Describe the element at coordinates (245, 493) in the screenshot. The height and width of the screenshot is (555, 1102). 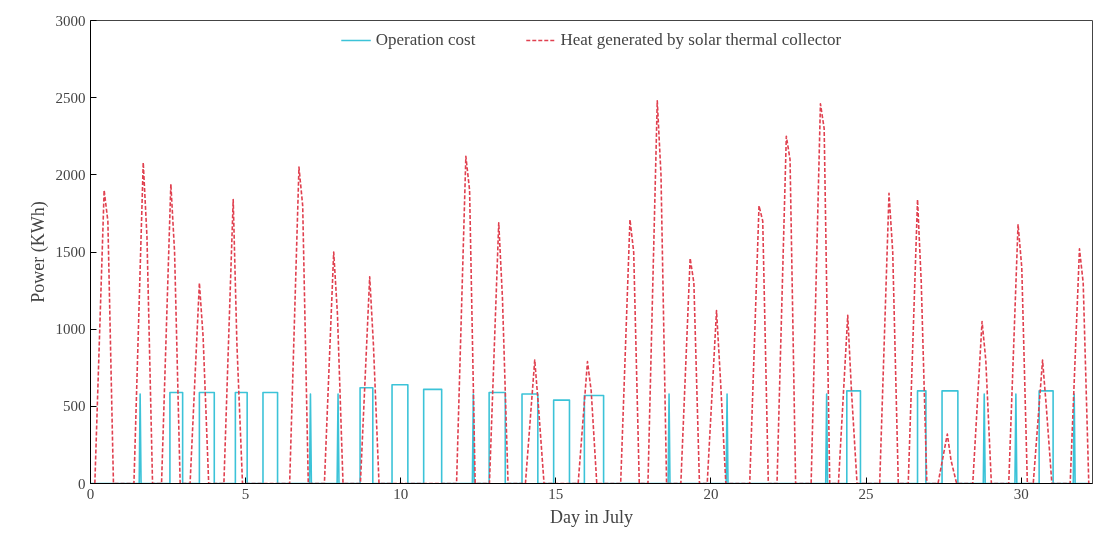
I see `x-tick-label: 5` at that location.